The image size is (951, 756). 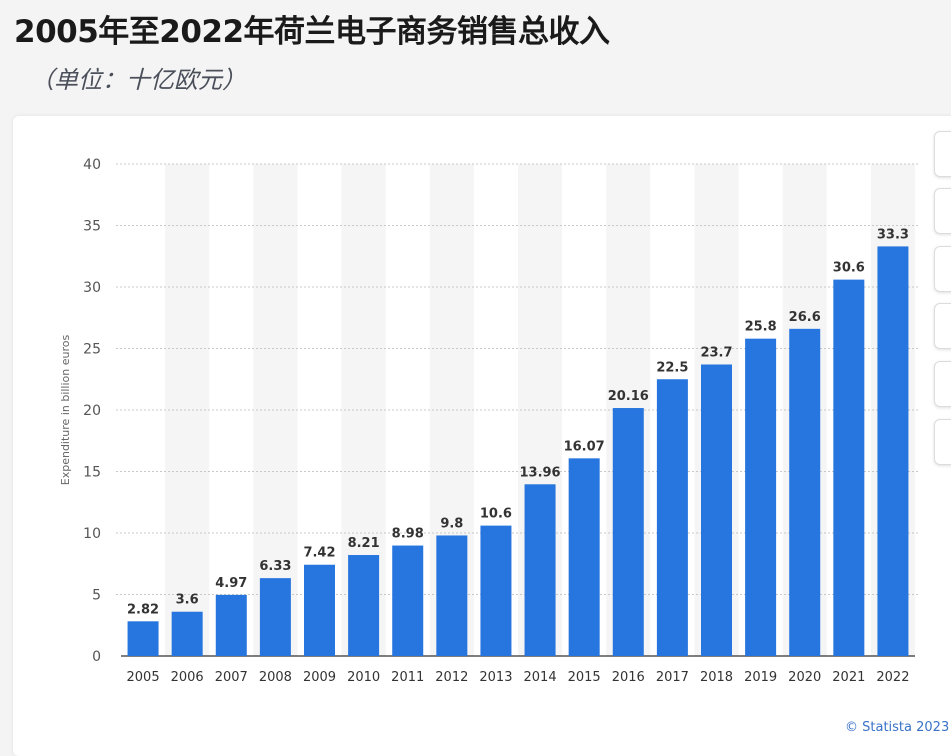 What do you see at coordinates (584, 677) in the screenshot?
I see `x-tick-label: 2015` at bounding box center [584, 677].